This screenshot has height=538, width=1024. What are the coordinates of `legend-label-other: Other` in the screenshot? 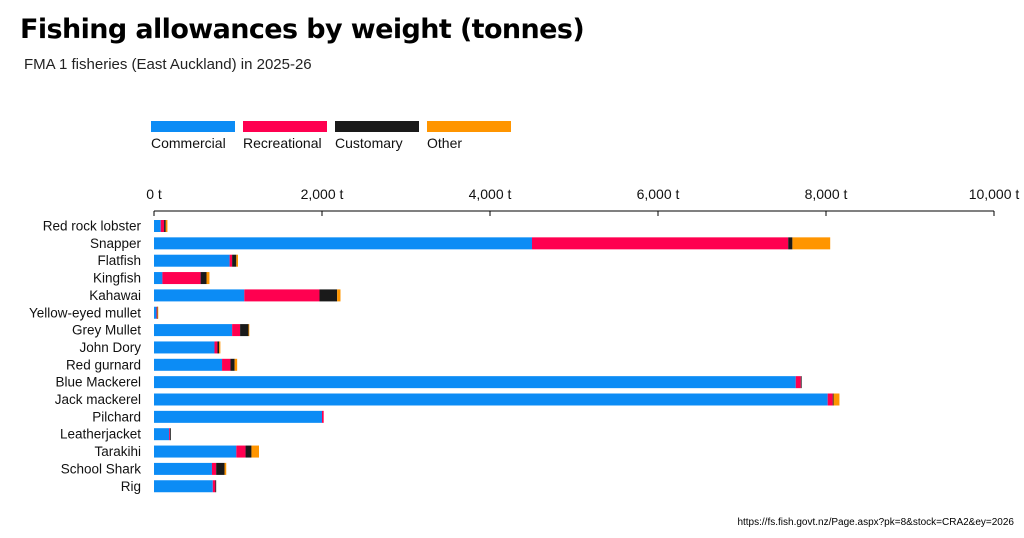 It's located at (444, 143).